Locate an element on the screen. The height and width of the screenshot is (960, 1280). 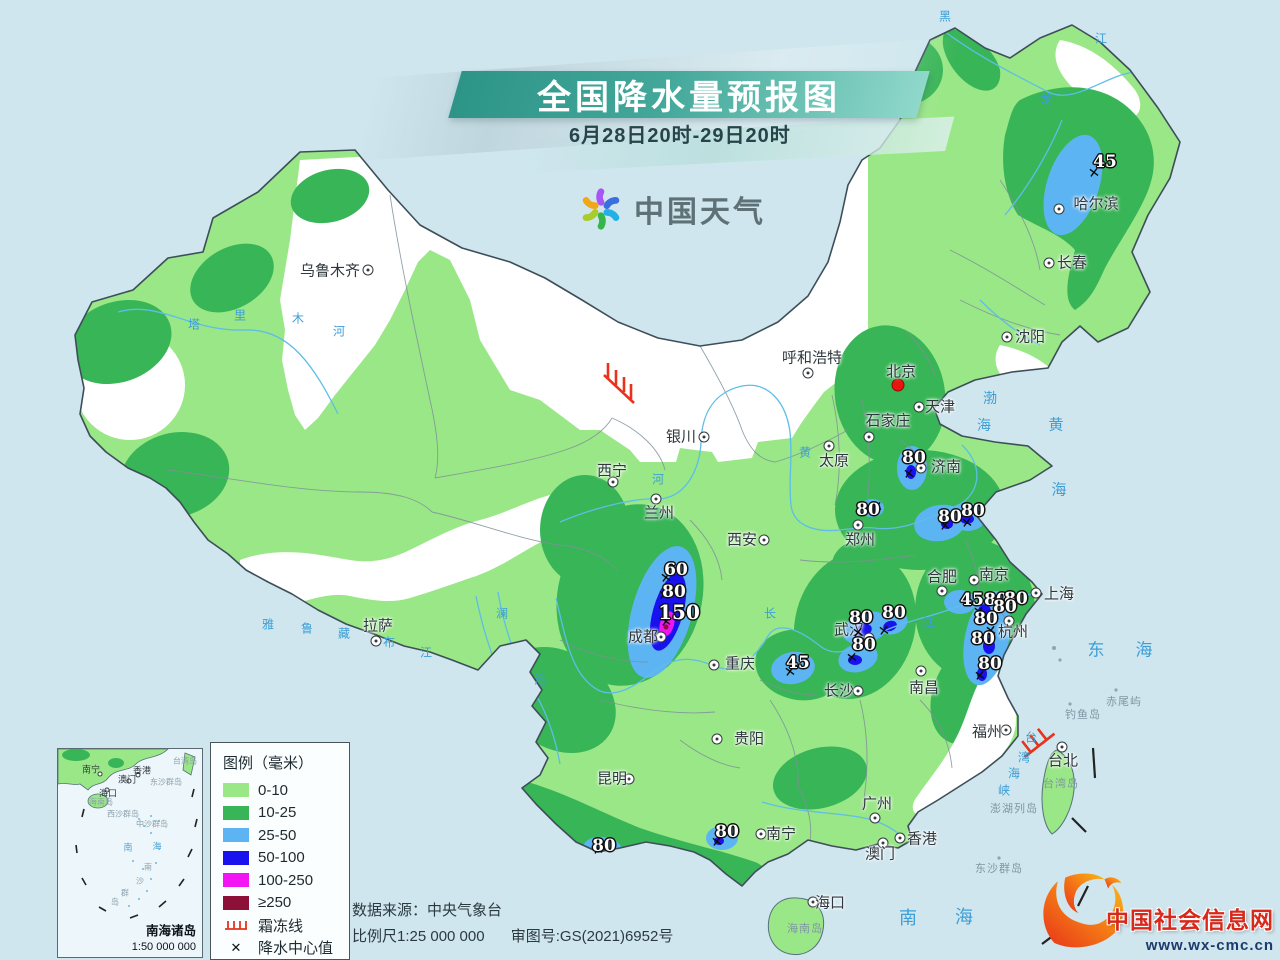
river-label: 藏 is located at coordinates (344, 633).